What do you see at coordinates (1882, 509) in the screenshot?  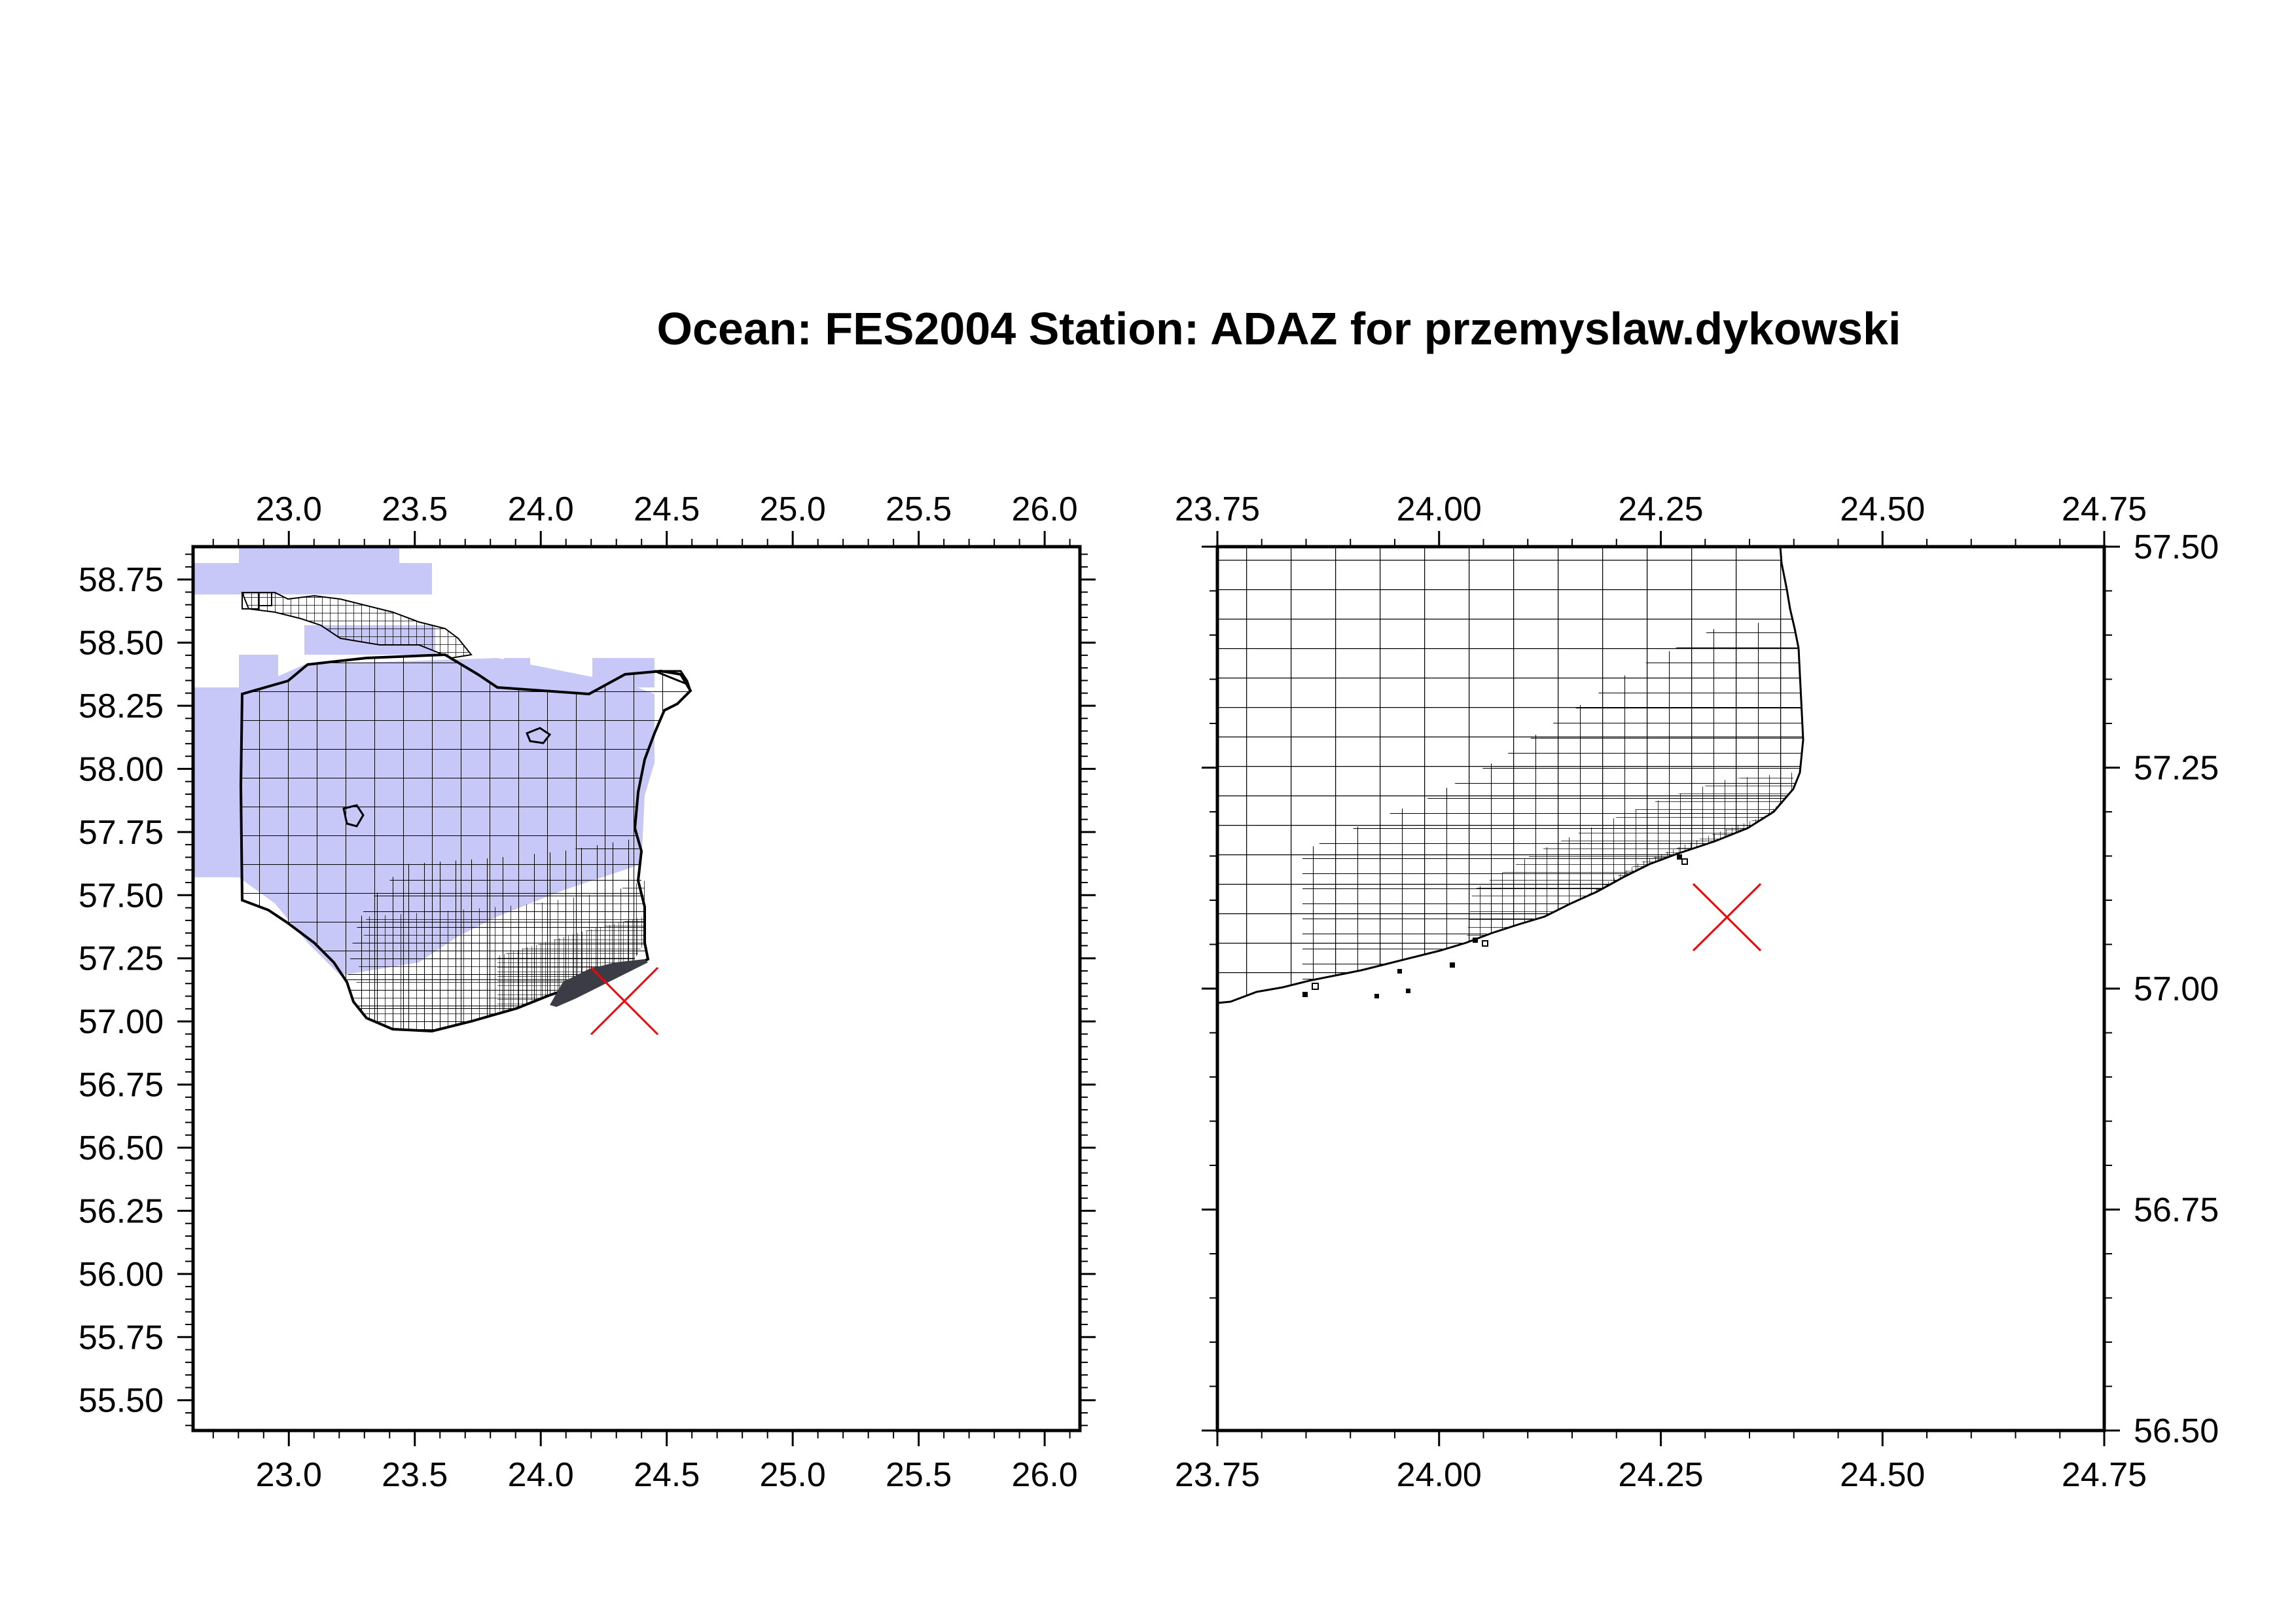 I see `x-tick-label-top: 24.50` at bounding box center [1882, 509].